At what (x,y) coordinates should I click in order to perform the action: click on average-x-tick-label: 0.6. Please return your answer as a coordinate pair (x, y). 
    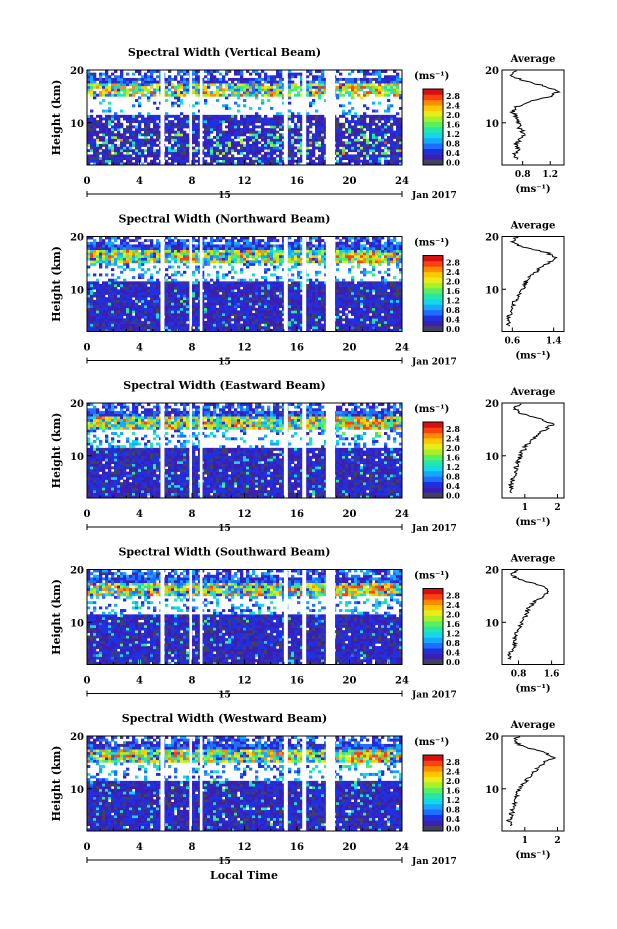
    Looking at the image, I should click on (512, 342).